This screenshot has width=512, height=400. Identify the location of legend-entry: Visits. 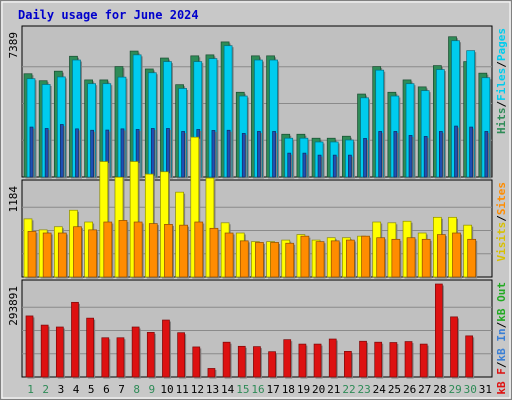
(501, 242).